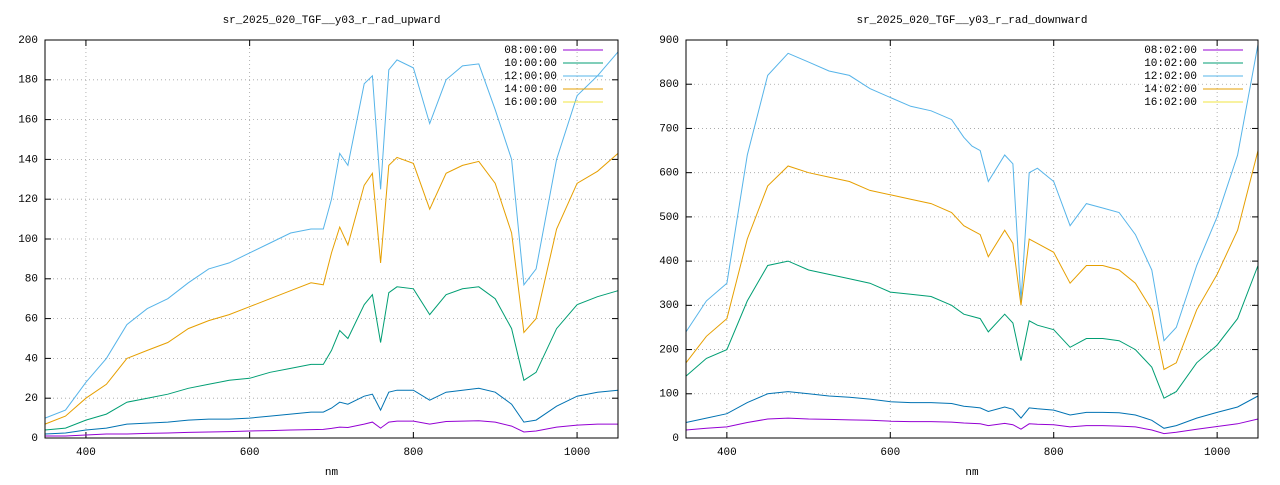 Image resolution: width=1280 pixels, height=485 pixels. I want to click on y-tick-label: 300, so click(669, 306).